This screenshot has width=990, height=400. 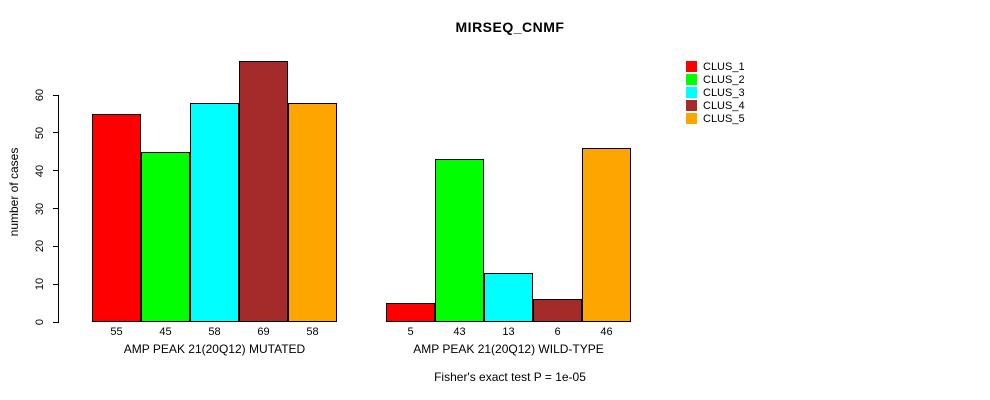 What do you see at coordinates (40, 170) in the screenshot?
I see `y-tick-label: 40` at bounding box center [40, 170].